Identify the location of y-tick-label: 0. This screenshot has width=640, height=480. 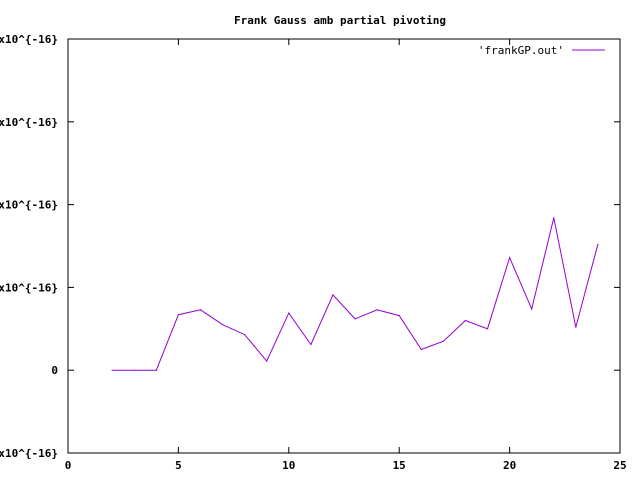
(54, 370).